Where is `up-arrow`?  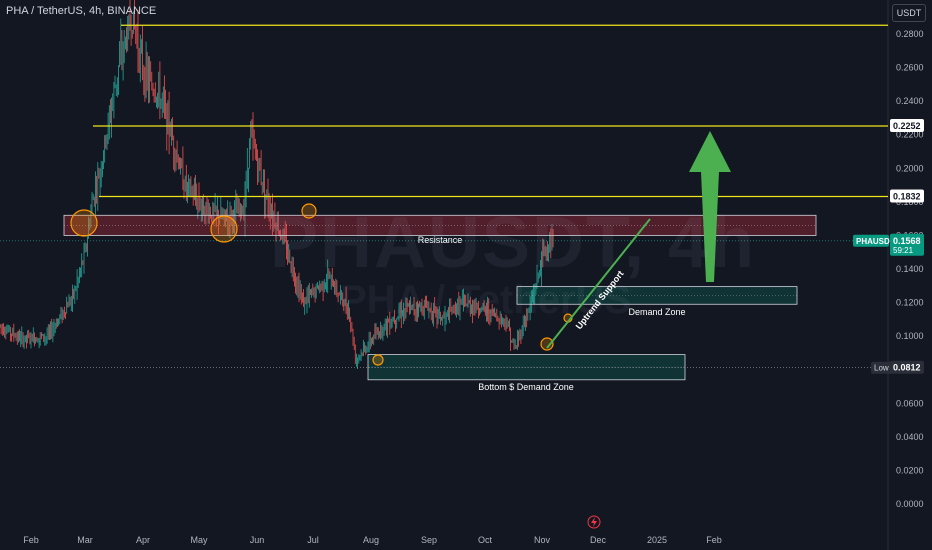
up-arrow is located at coordinates (710, 206).